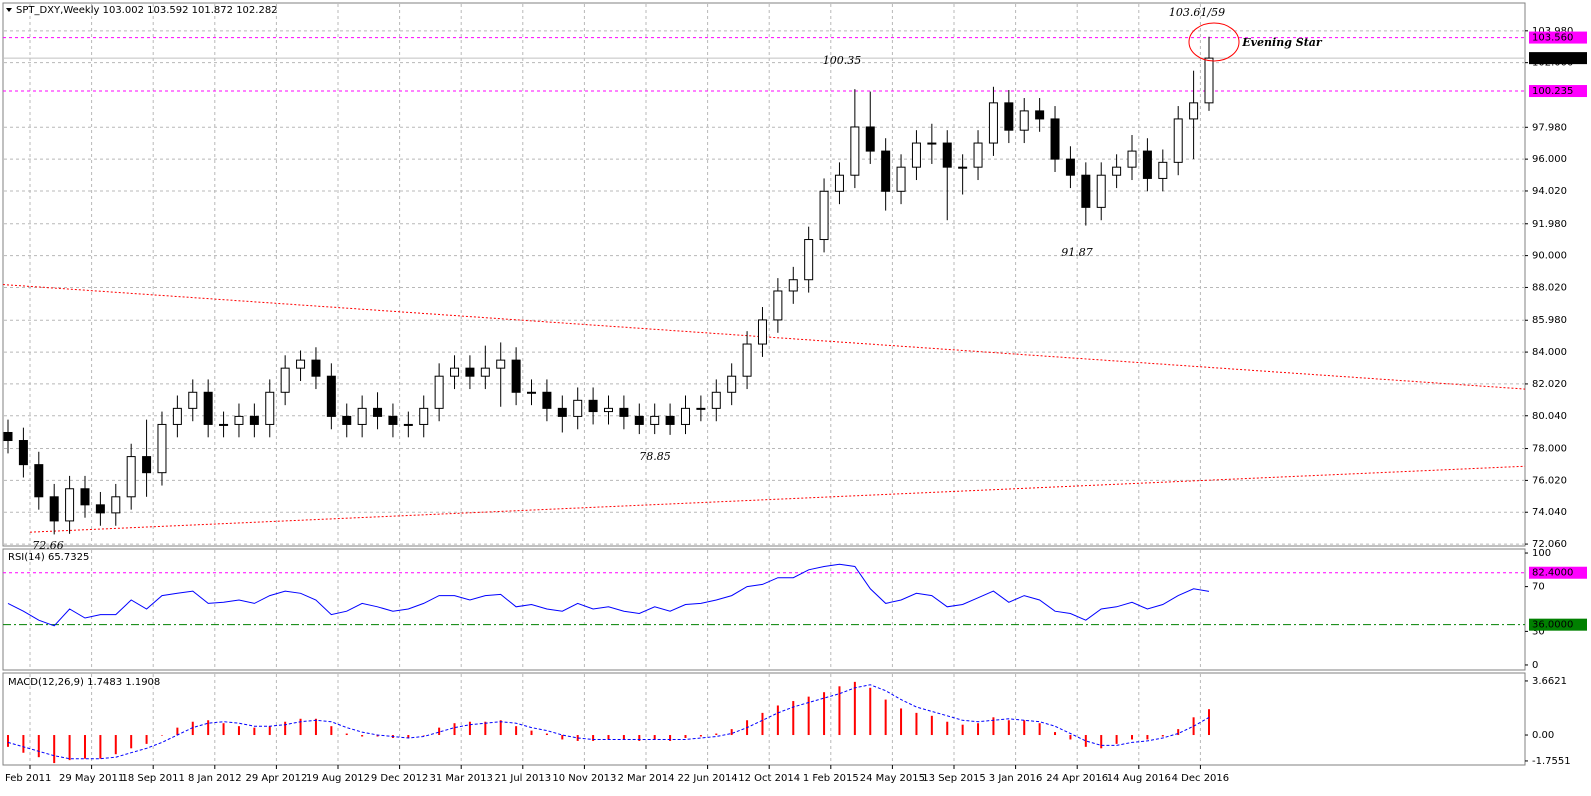 The width and height of the screenshot is (1591, 796). I want to click on y-tick-label: 90.000, so click(1549, 256).